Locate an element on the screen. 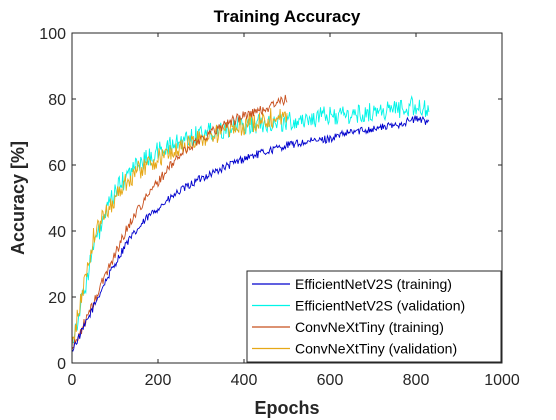 The height and width of the screenshot is (420, 556). y-tick-label: 100 is located at coordinates (52, 34).